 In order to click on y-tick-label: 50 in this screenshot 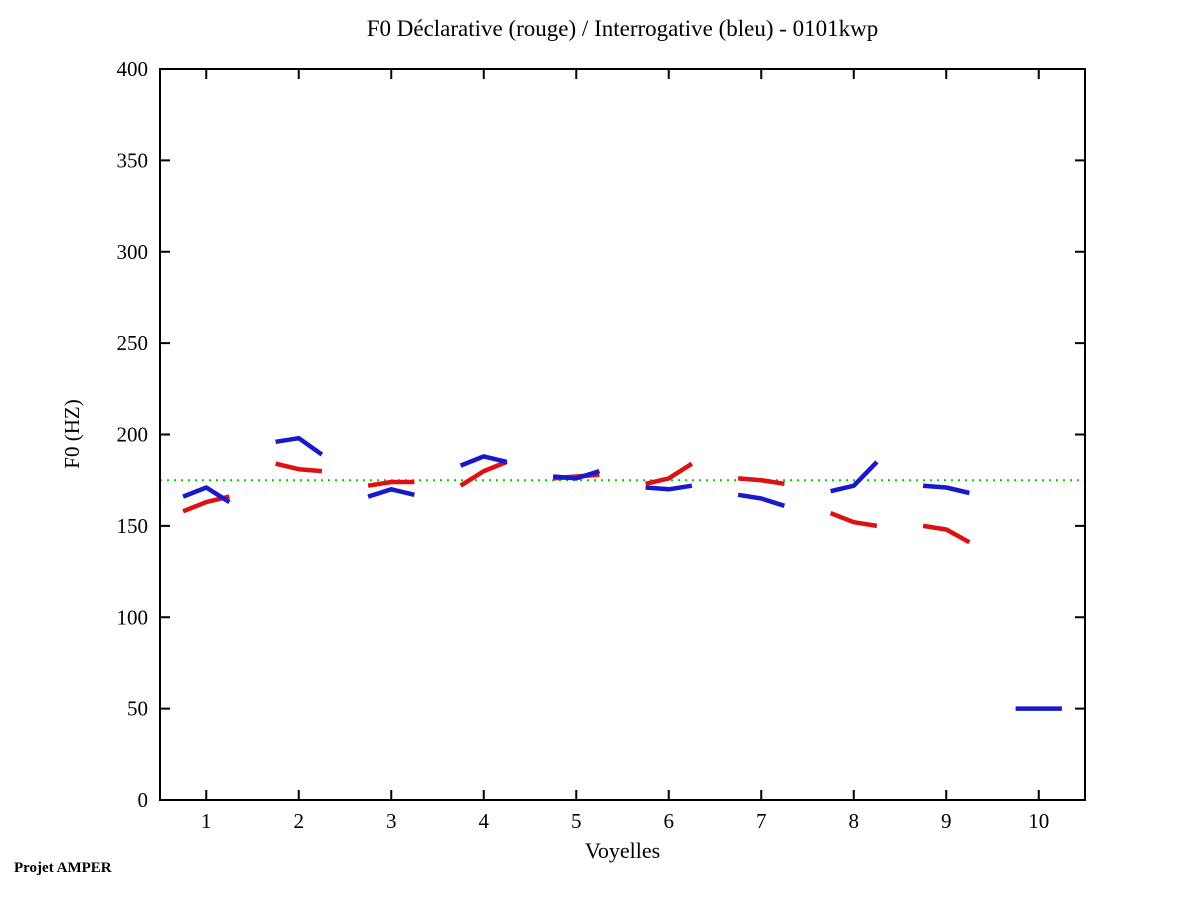, I will do `click(137, 709)`.